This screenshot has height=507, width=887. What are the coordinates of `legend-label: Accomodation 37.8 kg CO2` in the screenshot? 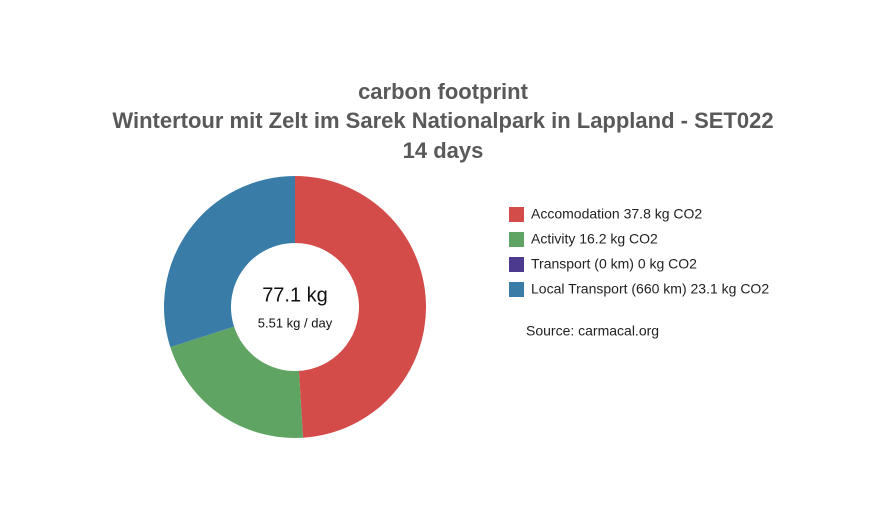 It's located at (616, 214).